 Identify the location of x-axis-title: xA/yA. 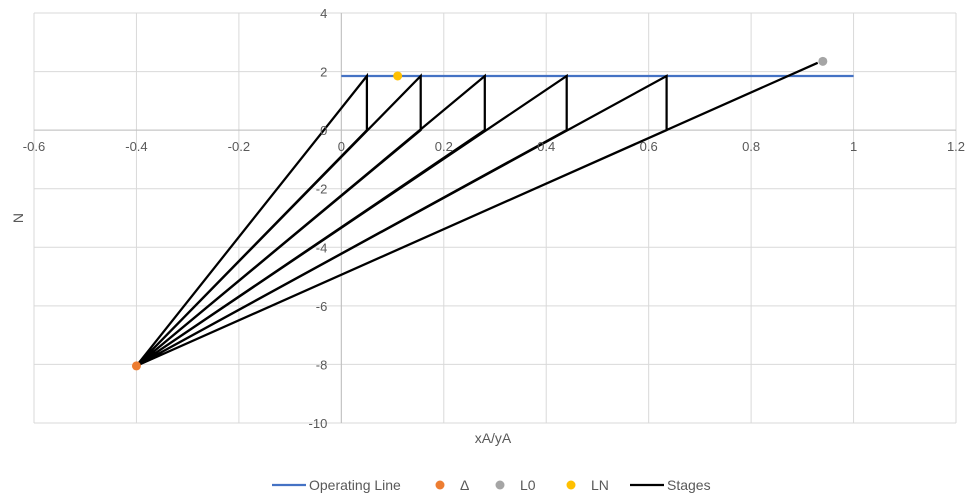
(493, 438).